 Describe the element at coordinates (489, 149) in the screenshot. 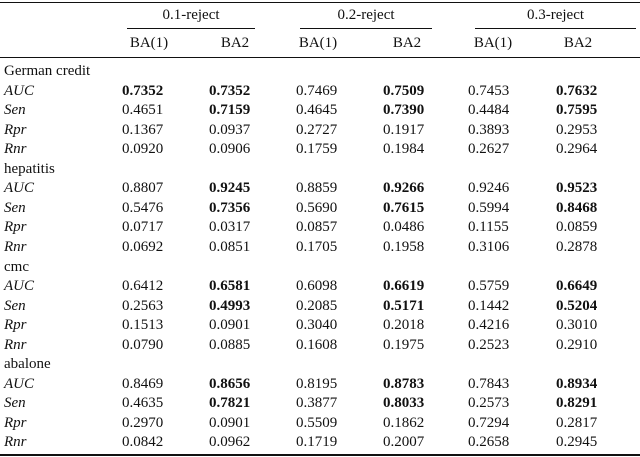

I see `cell: 0.2627` at that location.